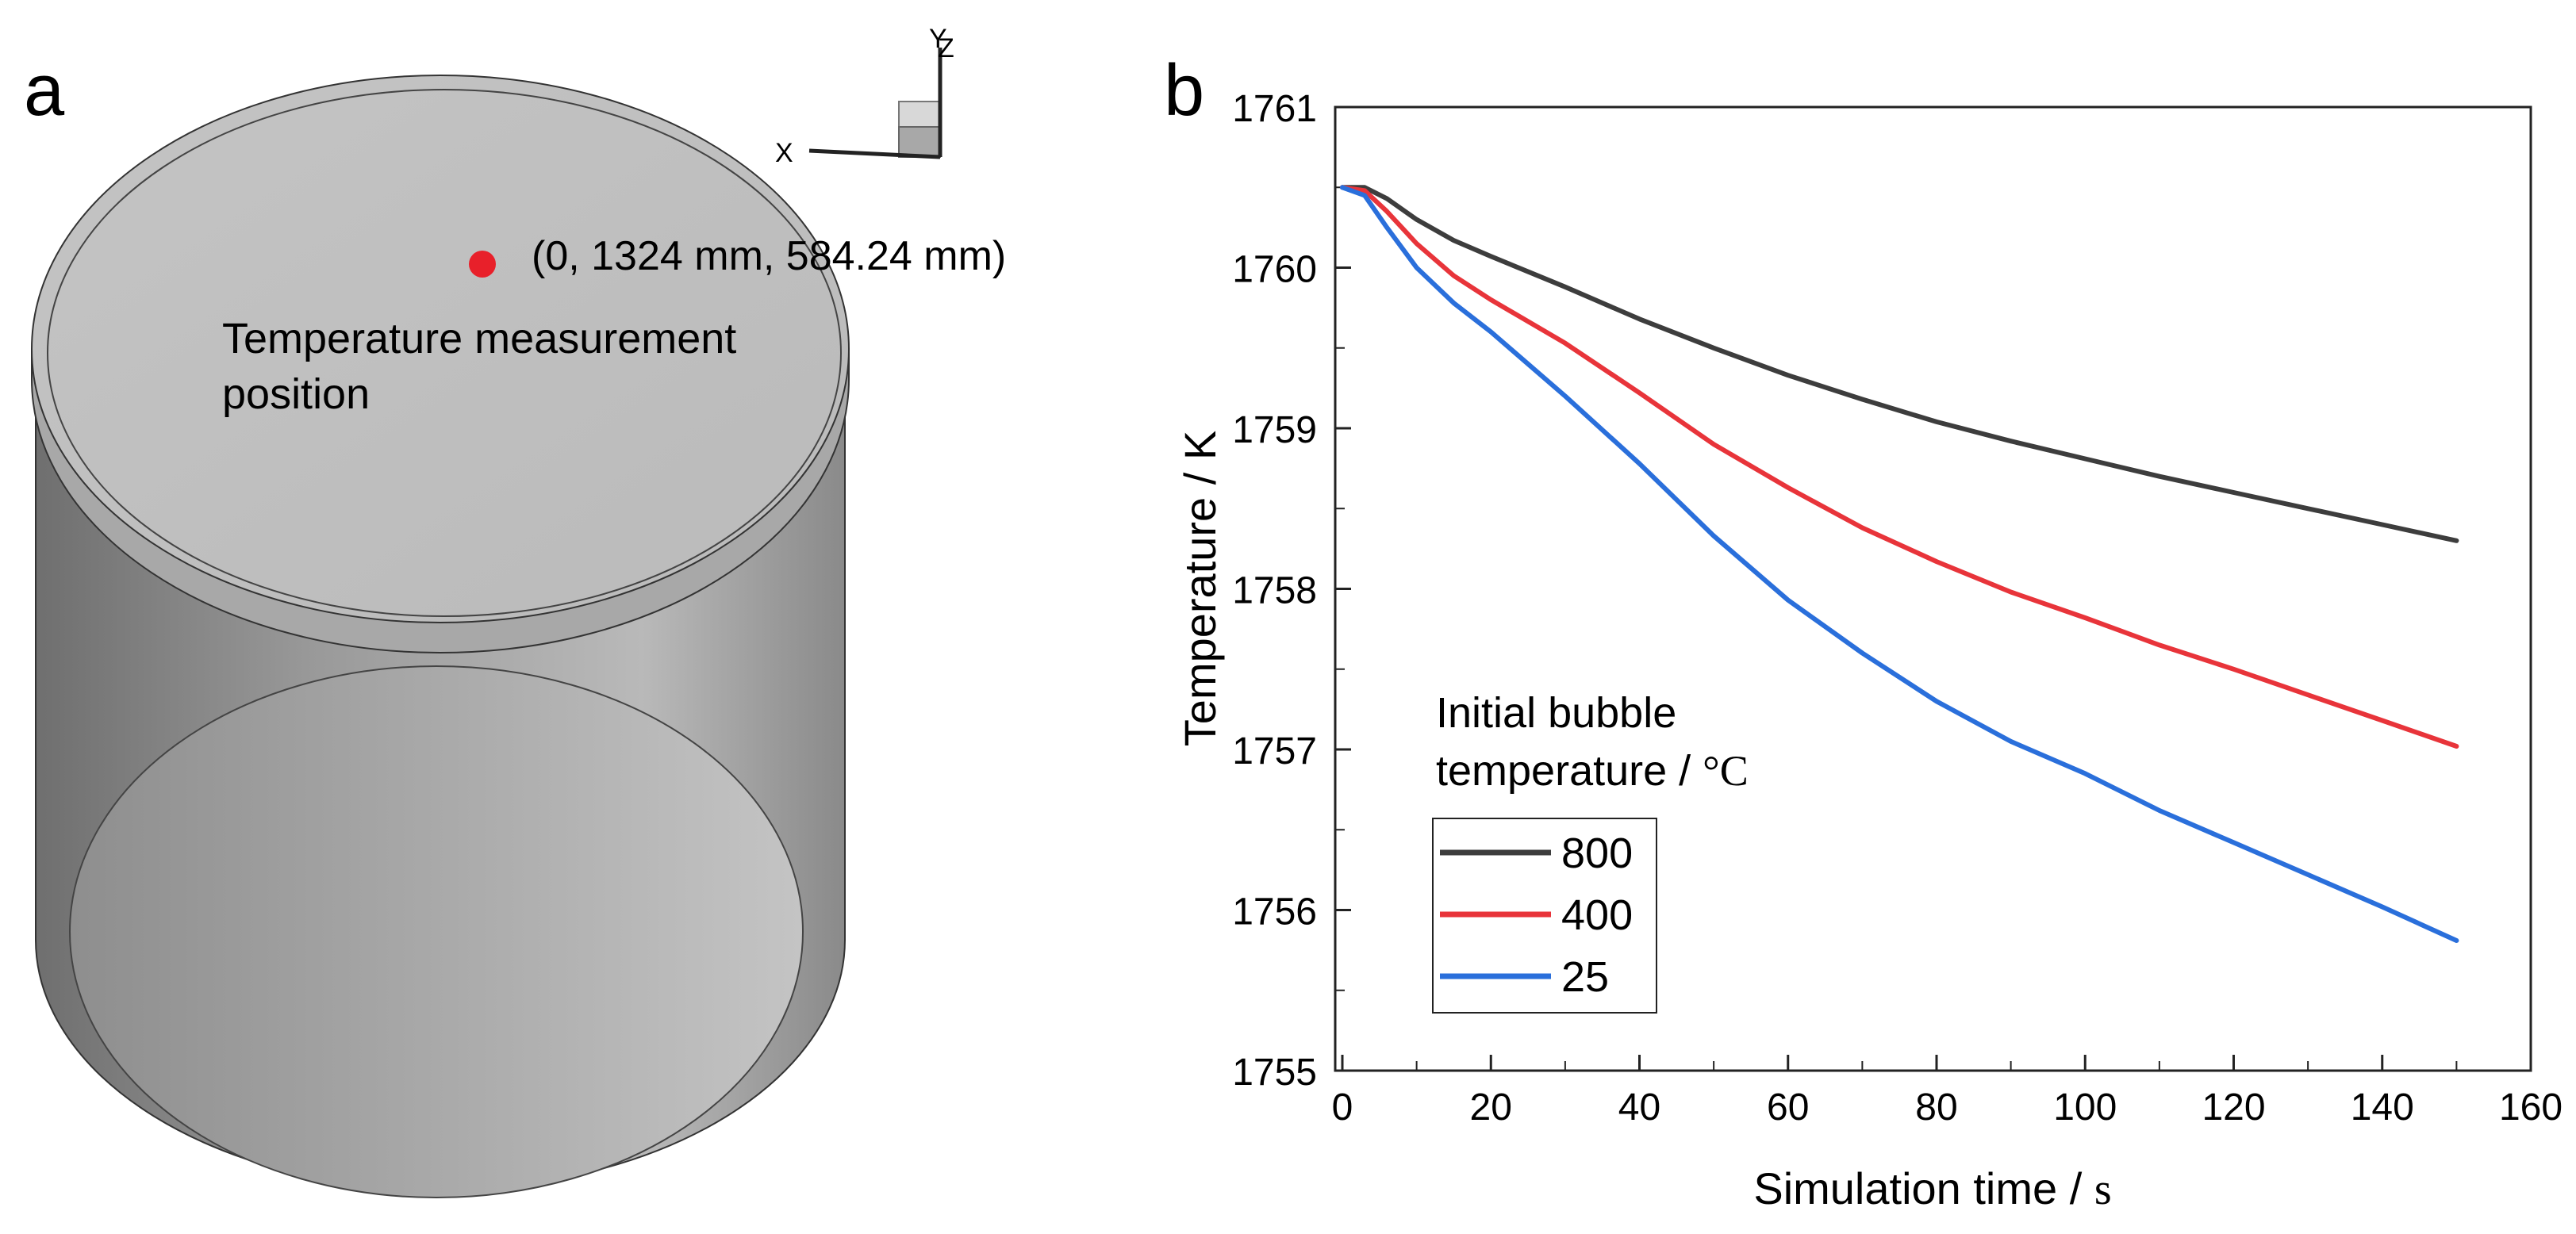 This screenshot has height=1234, width=2576. Describe the element at coordinates (2531, 1107) in the screenshot. I see `x-tick-label: 160` at that location.